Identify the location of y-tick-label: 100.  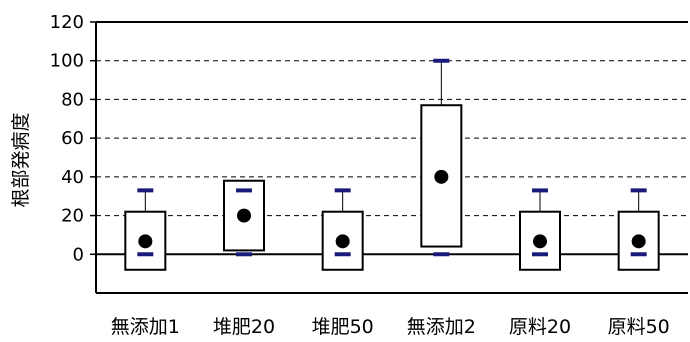
(67, 61).